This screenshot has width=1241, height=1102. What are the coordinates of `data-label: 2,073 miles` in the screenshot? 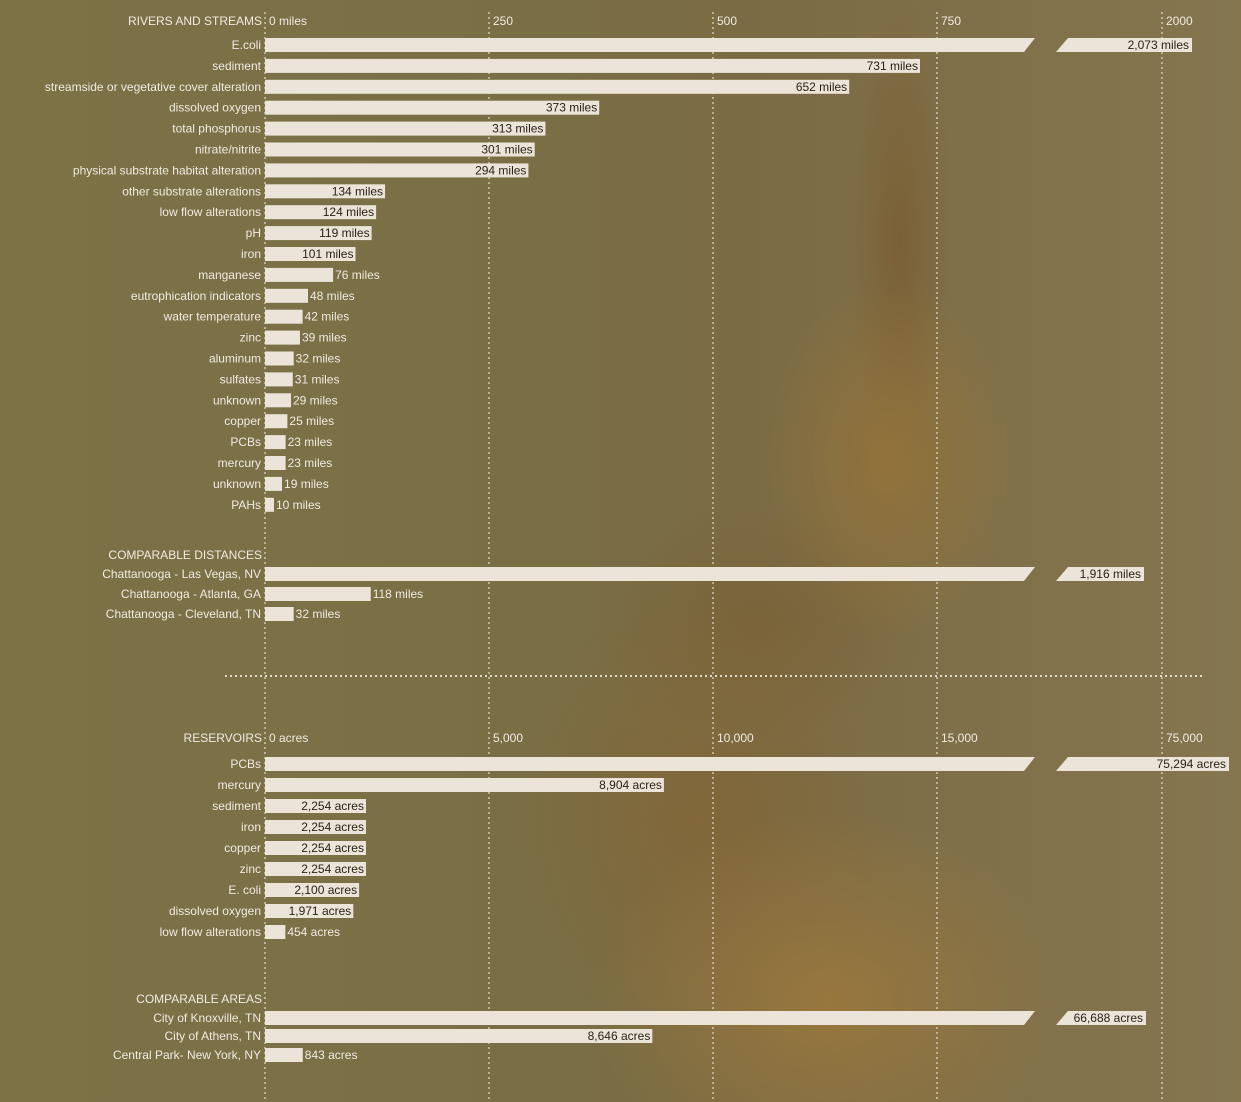 It's located at (1158, 45).